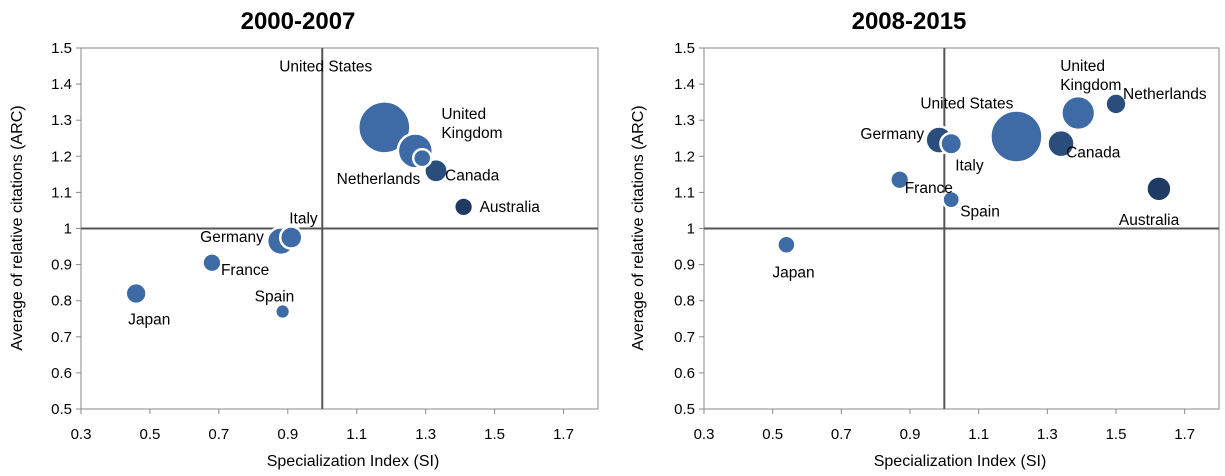  What do you see at coordinates (1078, 113) in the screenshot?
I see `bubble-united-kingdom` at bounding box center [1078, 113].